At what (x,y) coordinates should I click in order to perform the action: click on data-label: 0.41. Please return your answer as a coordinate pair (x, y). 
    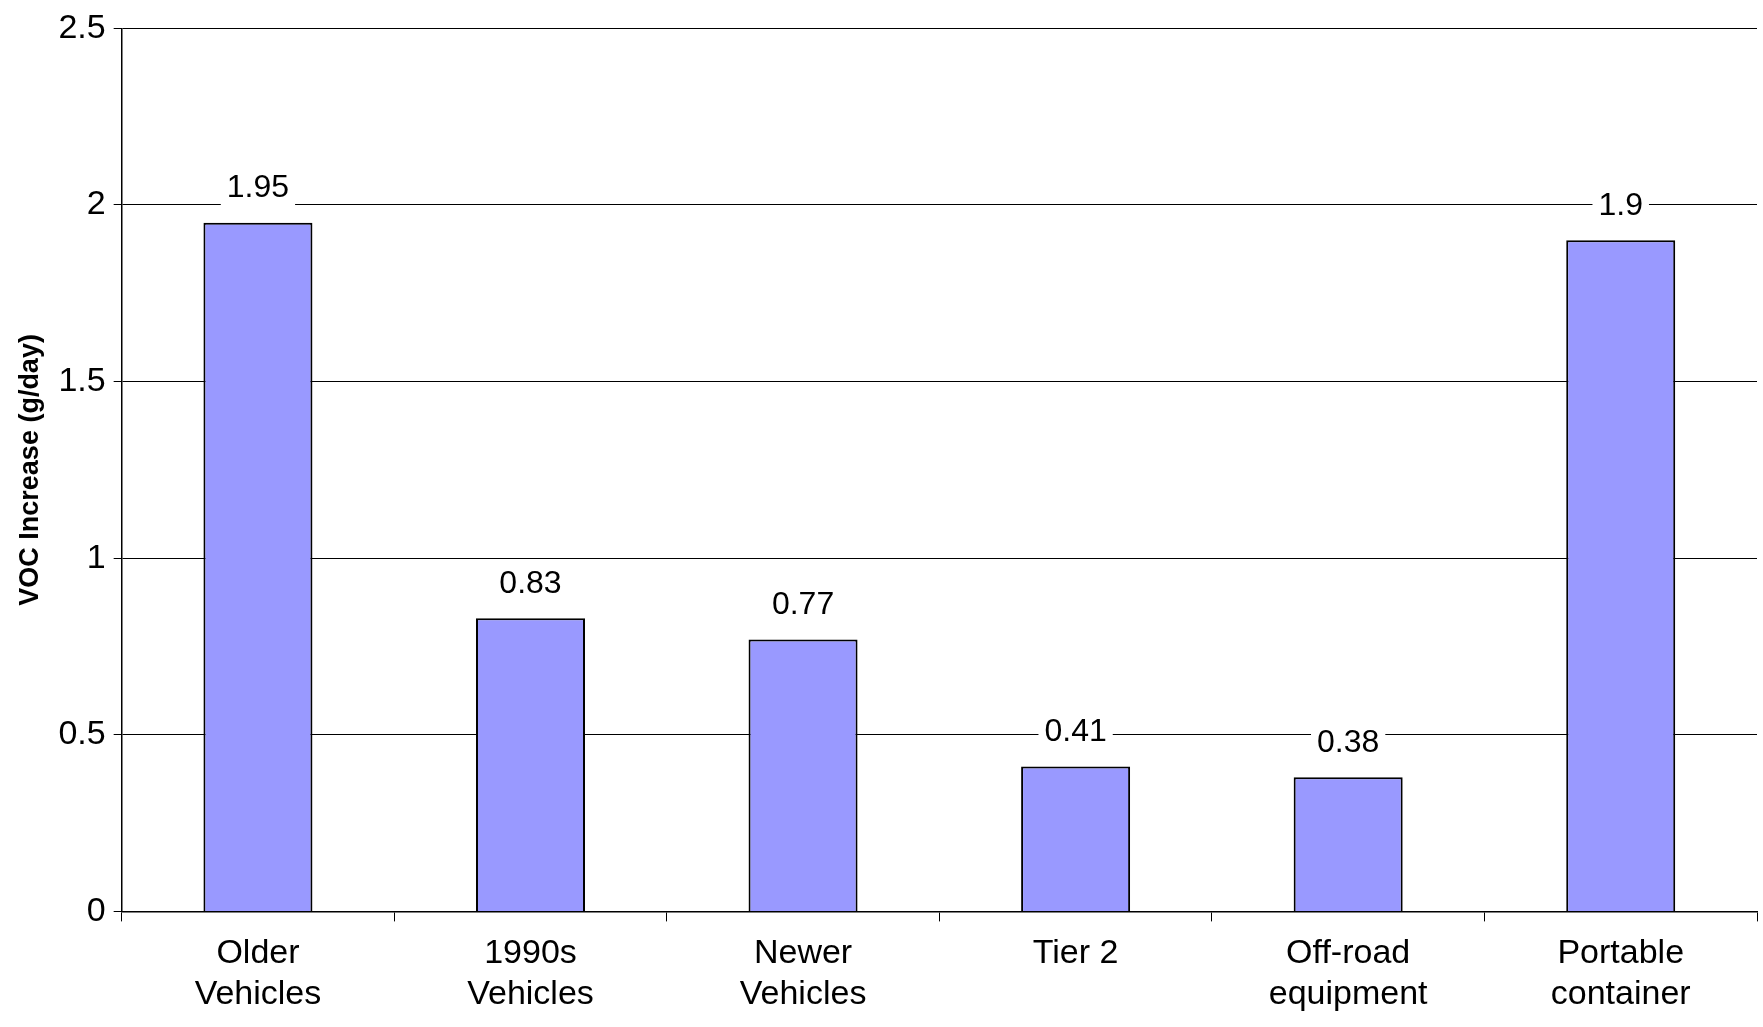
    Looking at the image, I should click on (1075, 730).